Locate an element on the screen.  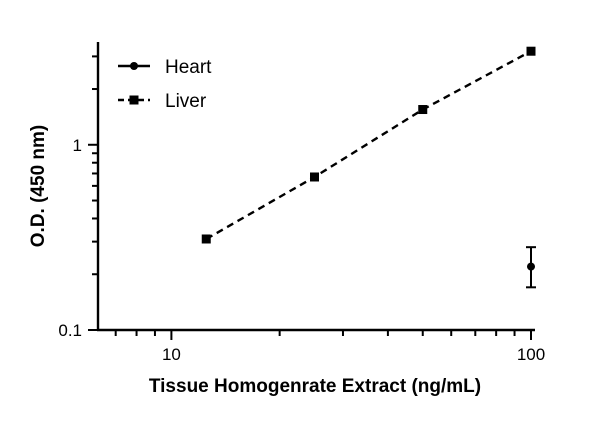
legend: Heart Liver is located at coordinates (165, 84).